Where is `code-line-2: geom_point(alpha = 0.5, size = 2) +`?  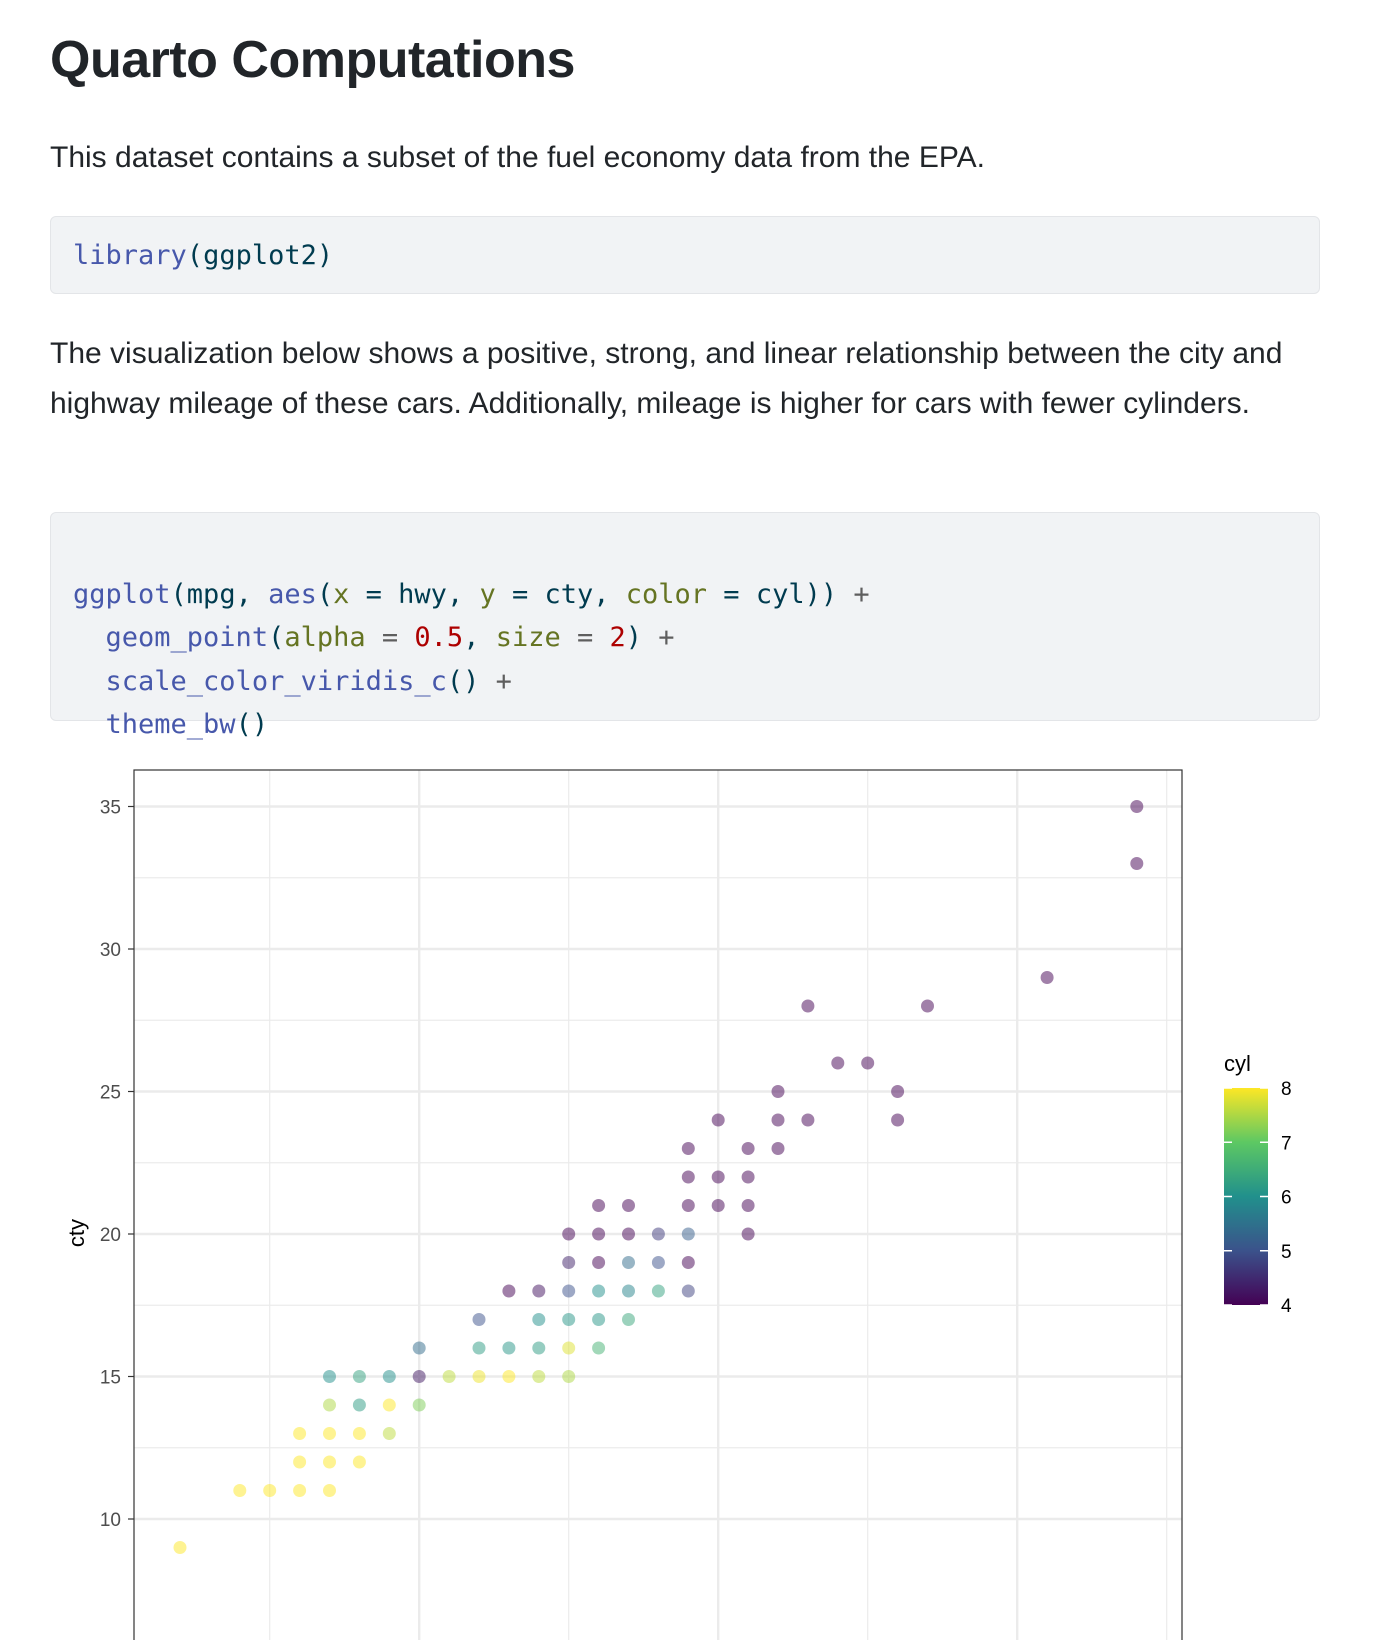
code-line-2: geom_point(alpha = 0.5, size = 2) + is located at coordinates (685, 638).